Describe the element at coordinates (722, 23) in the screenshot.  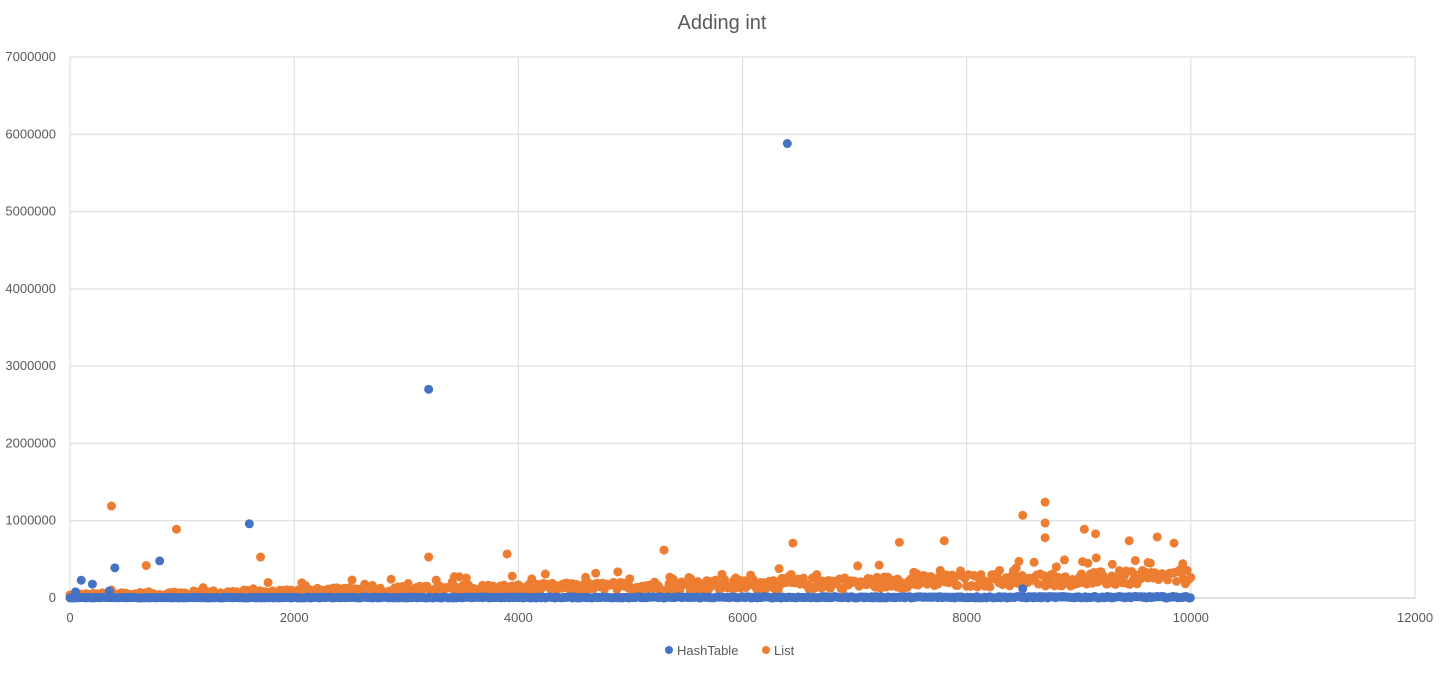
I see `chart-title: Adding int` at that location.